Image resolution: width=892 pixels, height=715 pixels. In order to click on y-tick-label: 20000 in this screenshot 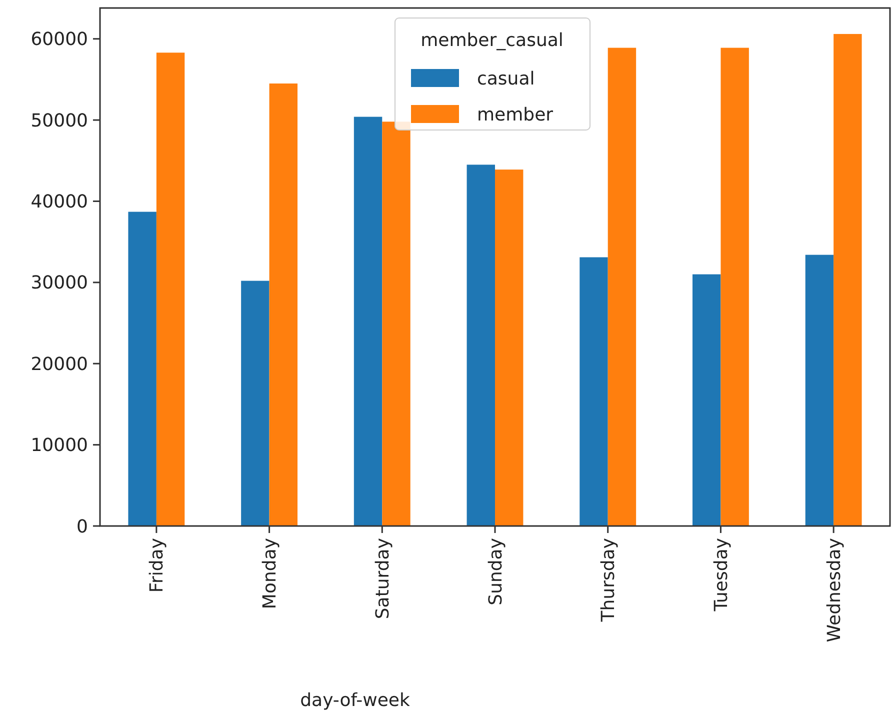, I will do `click(59, 364)`.